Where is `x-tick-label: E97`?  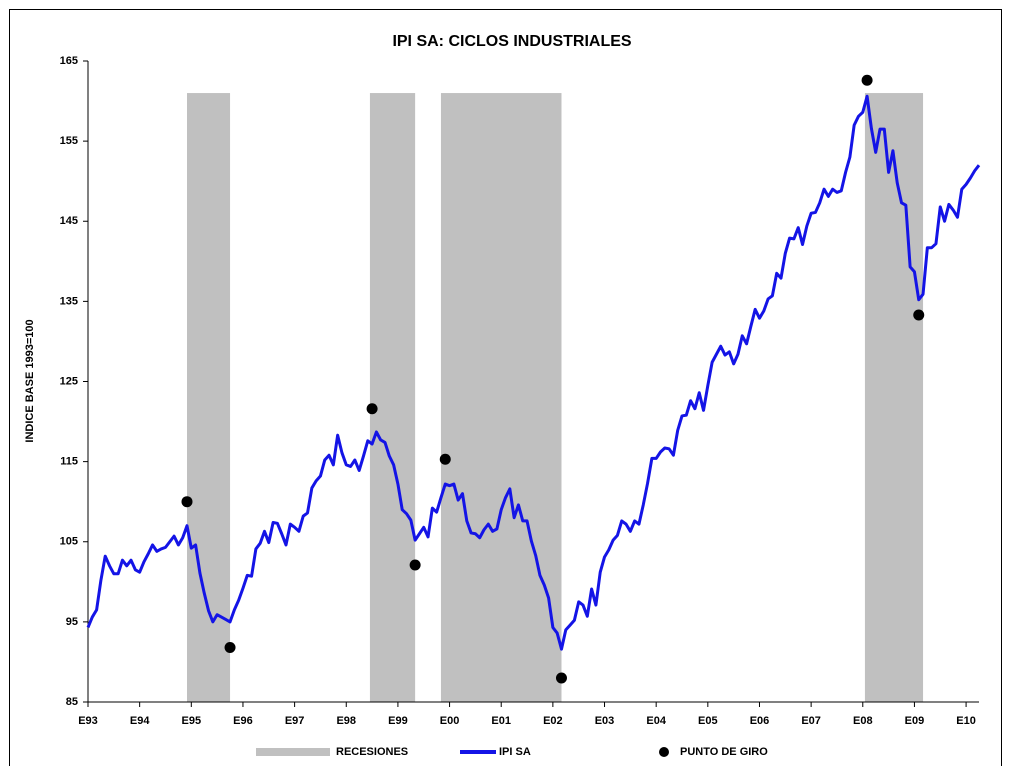 x-tick-label: E97 is located at coordinates (295, 721).